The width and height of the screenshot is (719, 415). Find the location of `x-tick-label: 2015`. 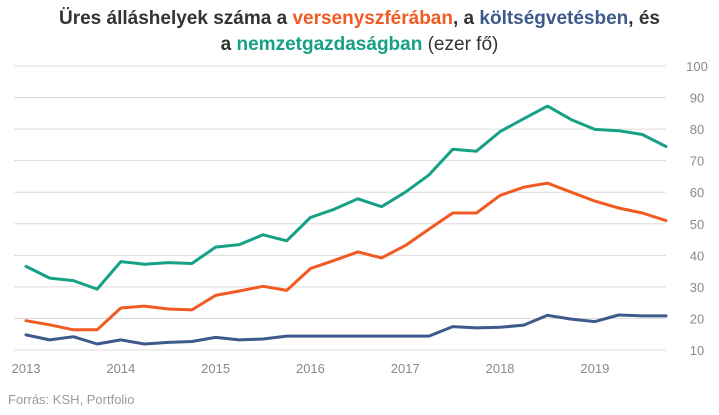

x-tick-label: 2015 is located at coordinates (215, 368).